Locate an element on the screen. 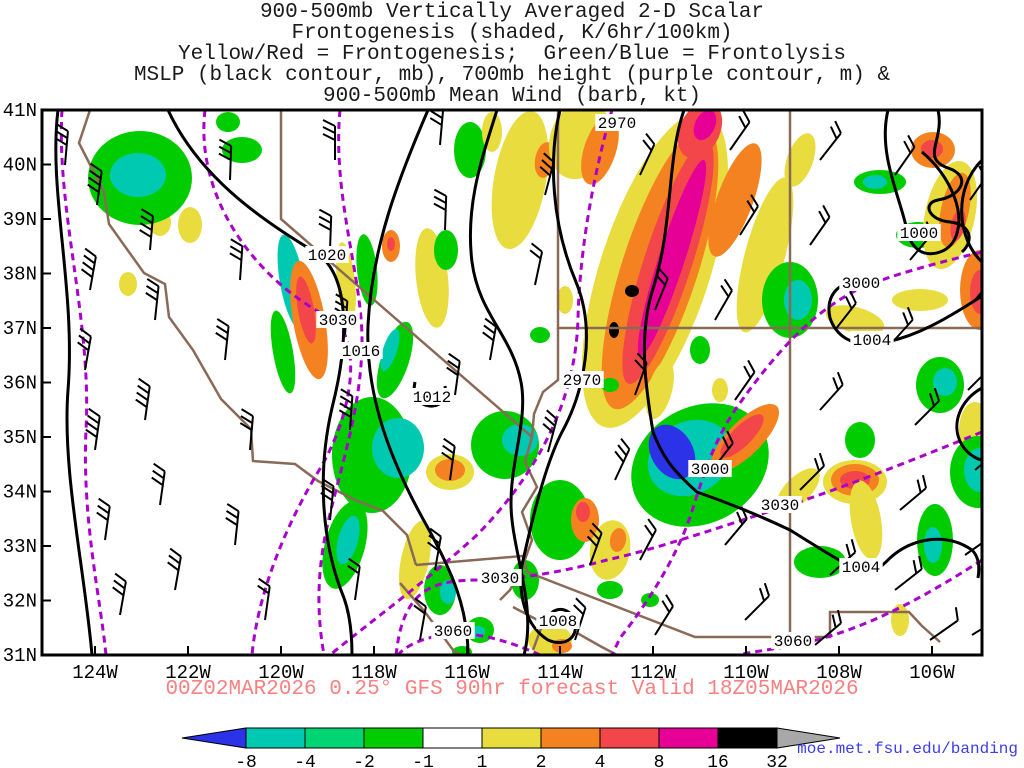  x-axis-label: 116W is located at coordinates (467, 673).